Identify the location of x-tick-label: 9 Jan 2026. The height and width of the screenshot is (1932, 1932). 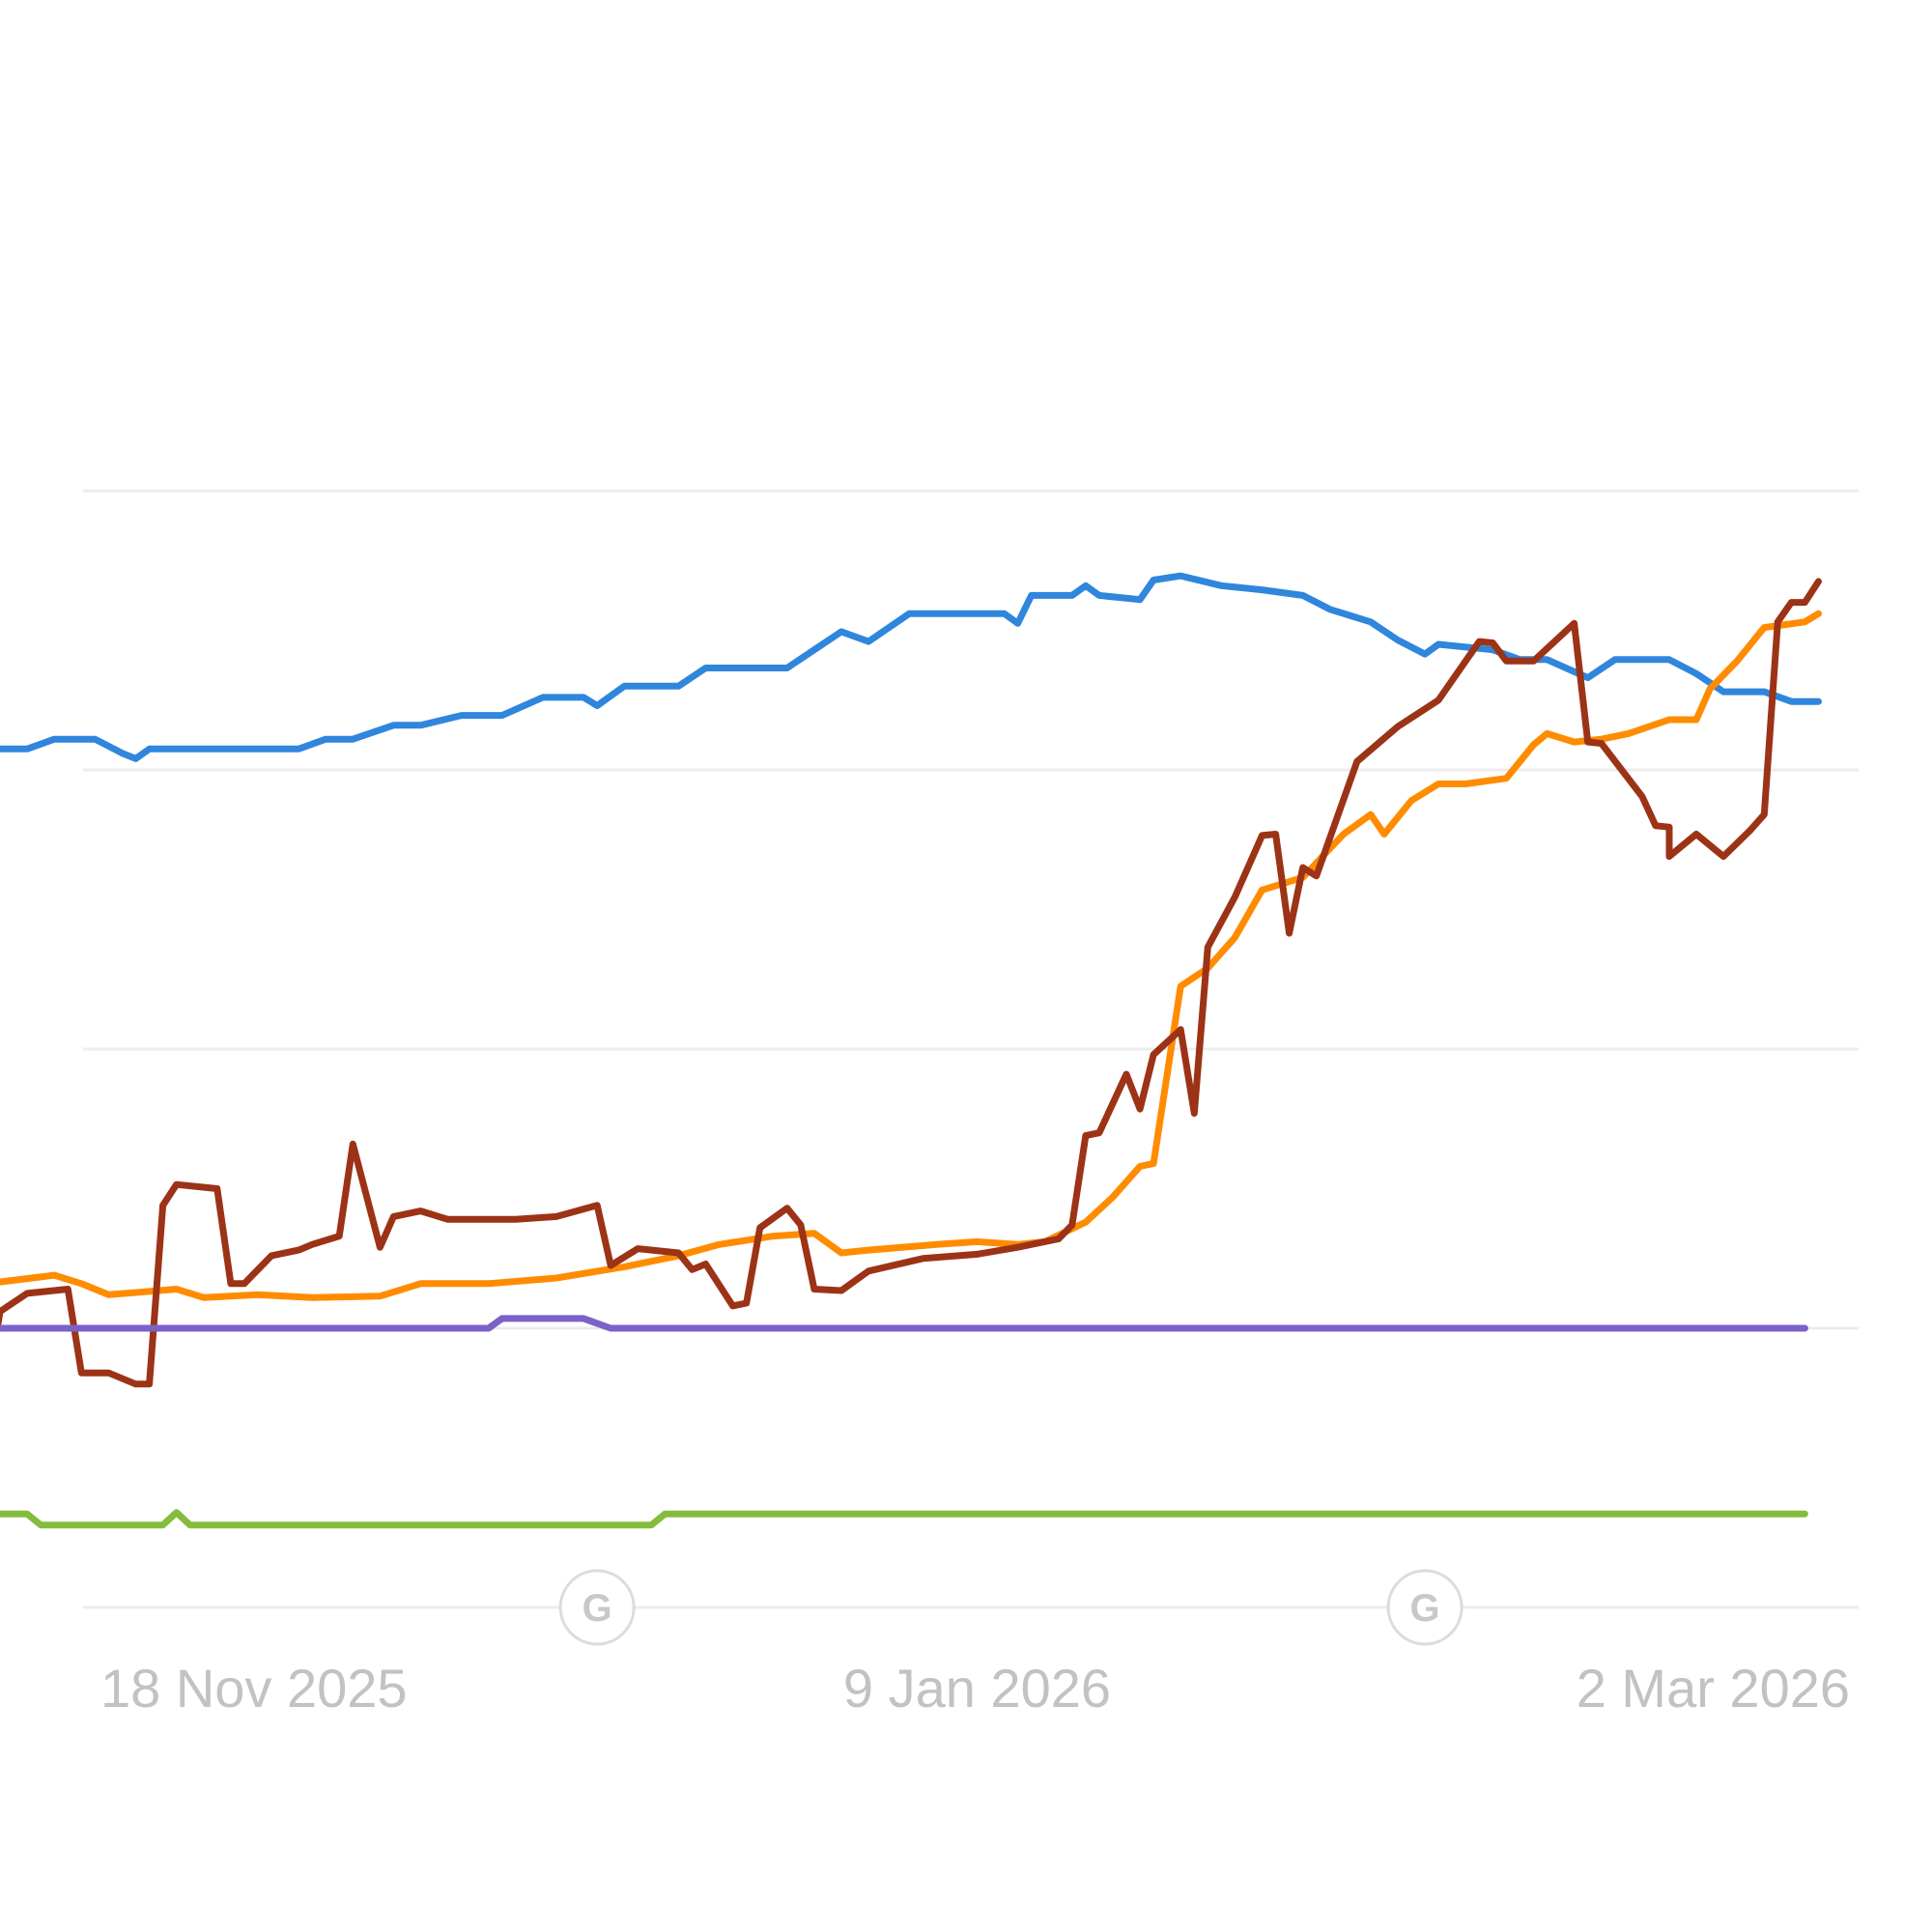
(977, 1688).